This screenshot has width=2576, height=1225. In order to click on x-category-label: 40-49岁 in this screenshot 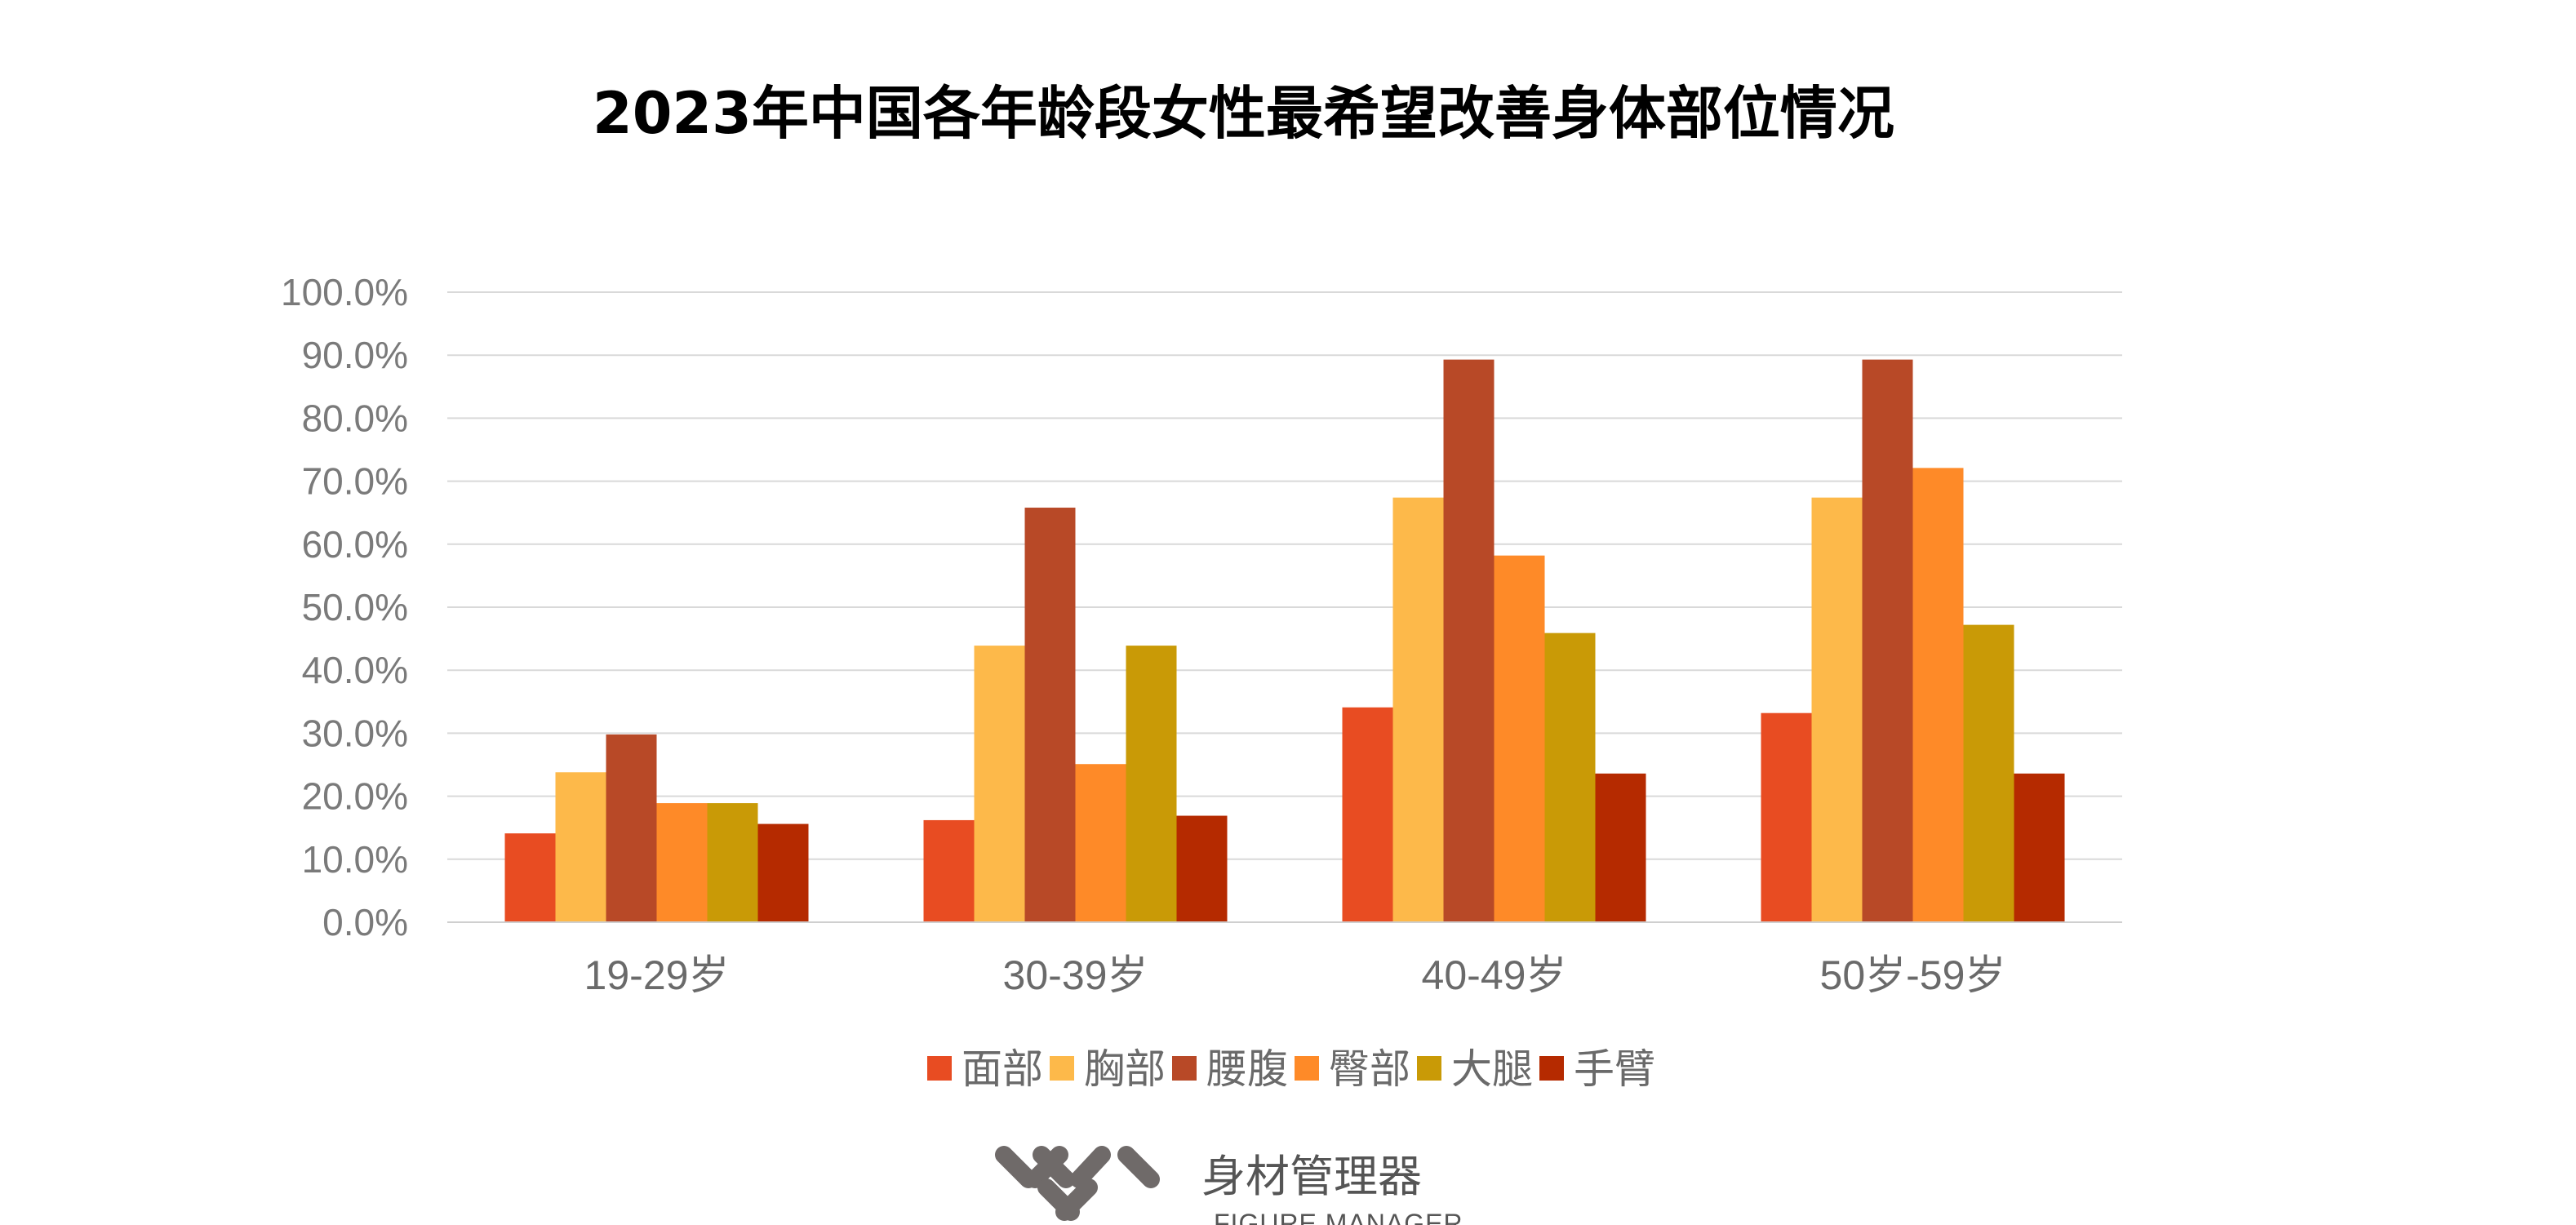, I will do `click(1494, 975)`.